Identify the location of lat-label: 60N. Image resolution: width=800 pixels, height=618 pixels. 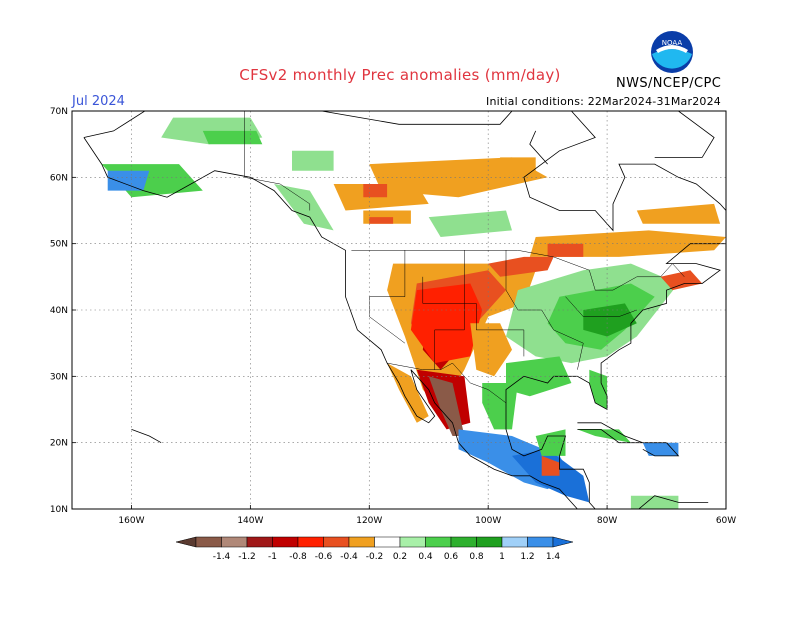
(59, 178).